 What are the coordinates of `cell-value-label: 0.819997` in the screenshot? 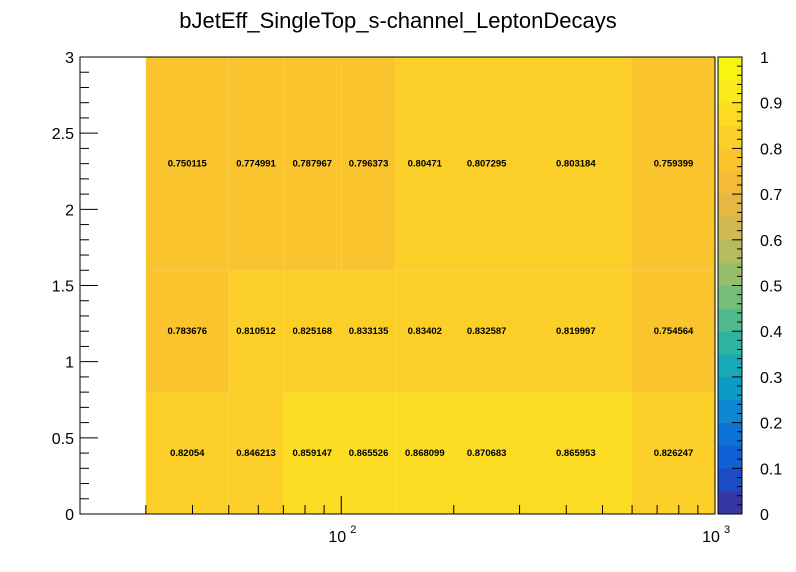 It's located at (576, 331).